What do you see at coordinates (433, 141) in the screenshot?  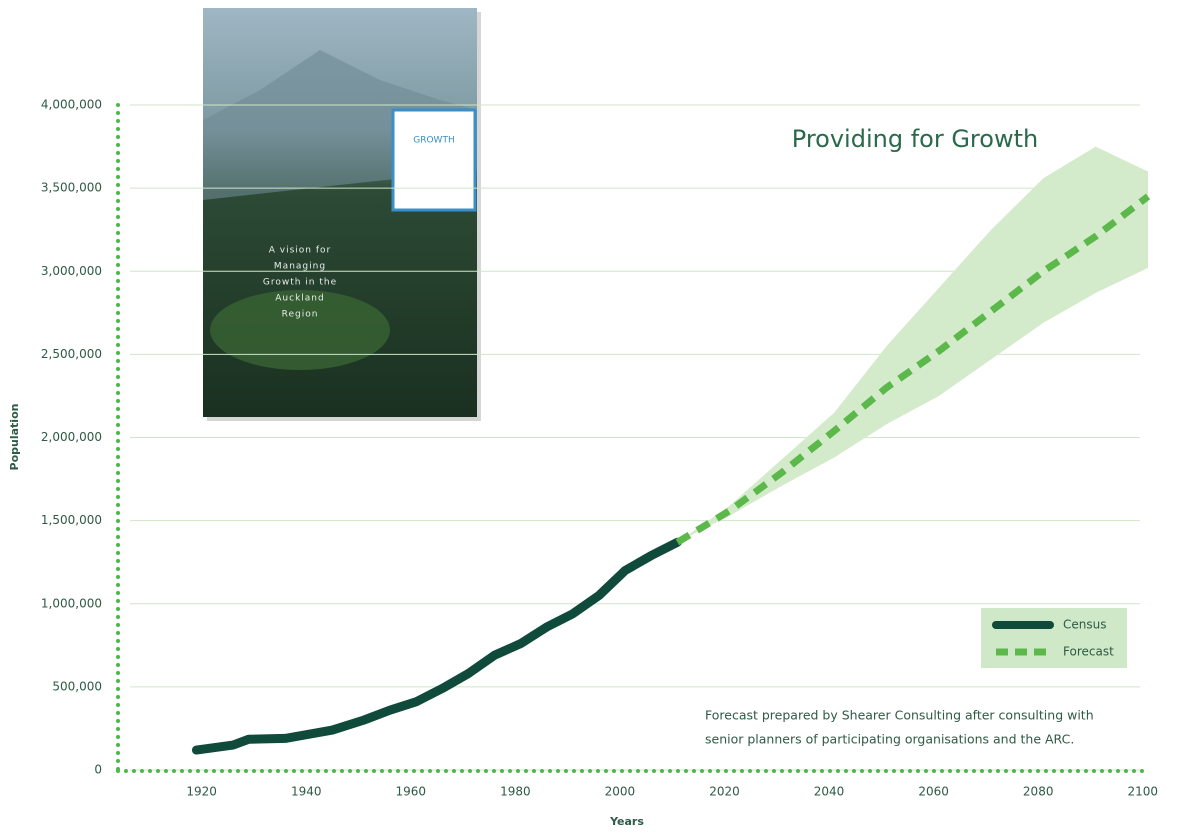 I see `cover-heading: GROWTH` at bounding box center [433, 141].